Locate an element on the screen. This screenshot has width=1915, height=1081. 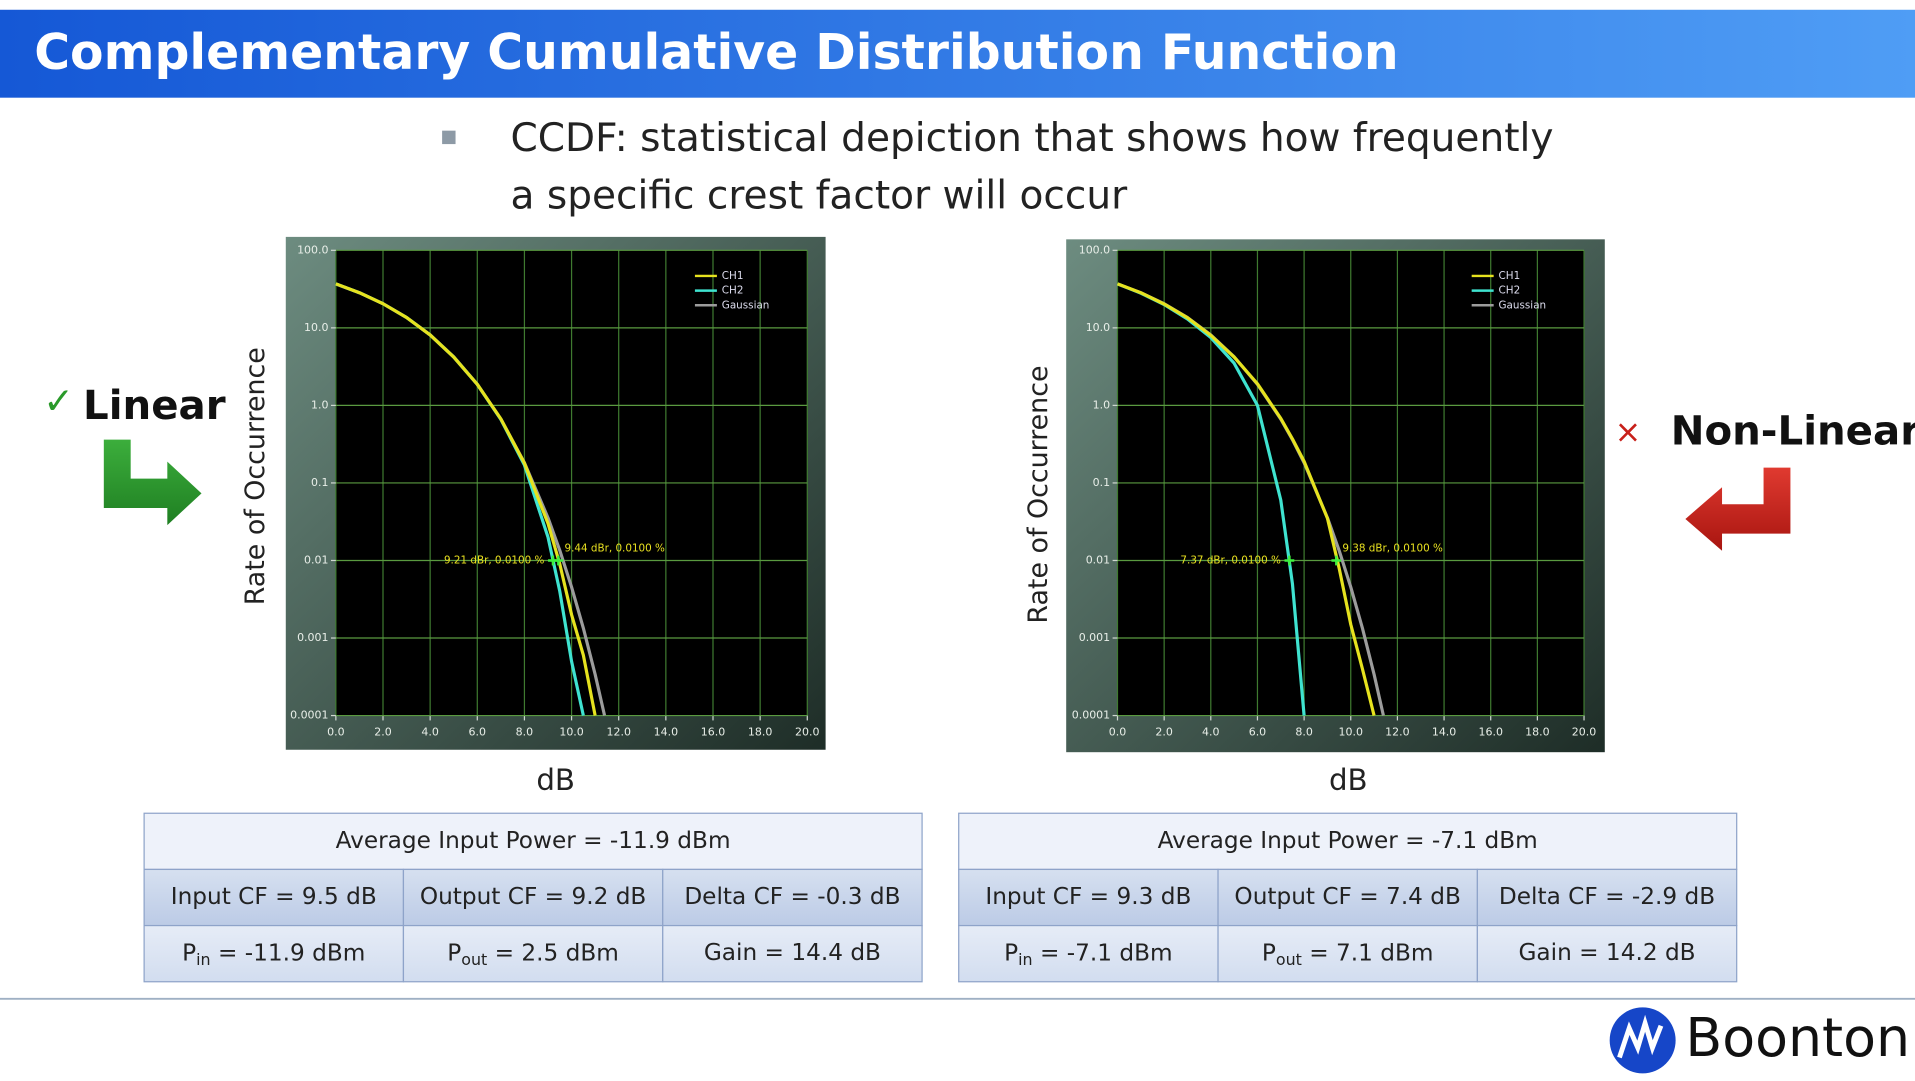
value-text: = -7.1 dBm is located at coordinates (1103, 952).